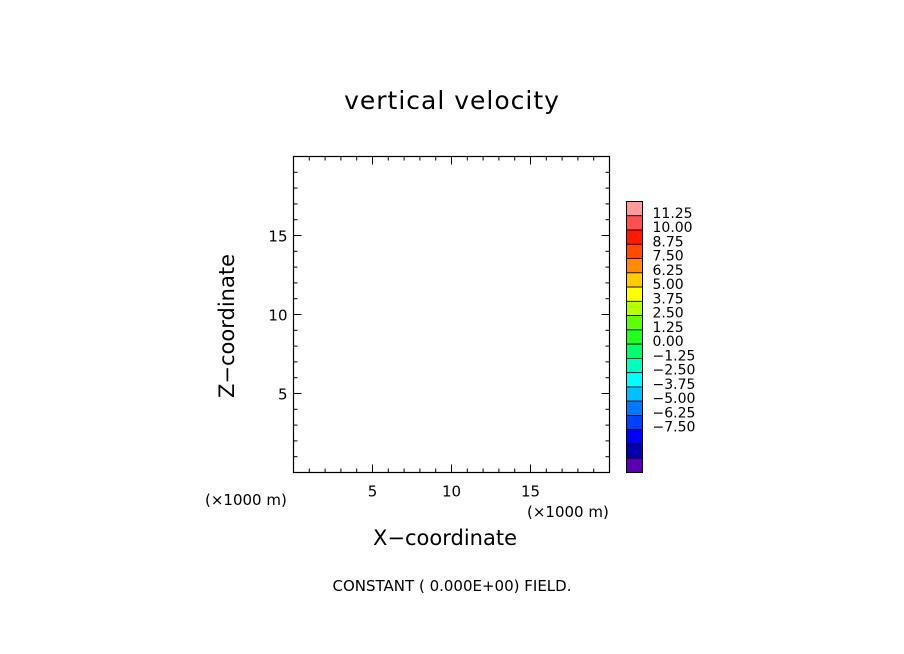 The height and width of the screenshot is (654, 904). Describe the element at coordinates (668, 242) in the screenshot. I see `colorbar-label: 8.75` at that location.